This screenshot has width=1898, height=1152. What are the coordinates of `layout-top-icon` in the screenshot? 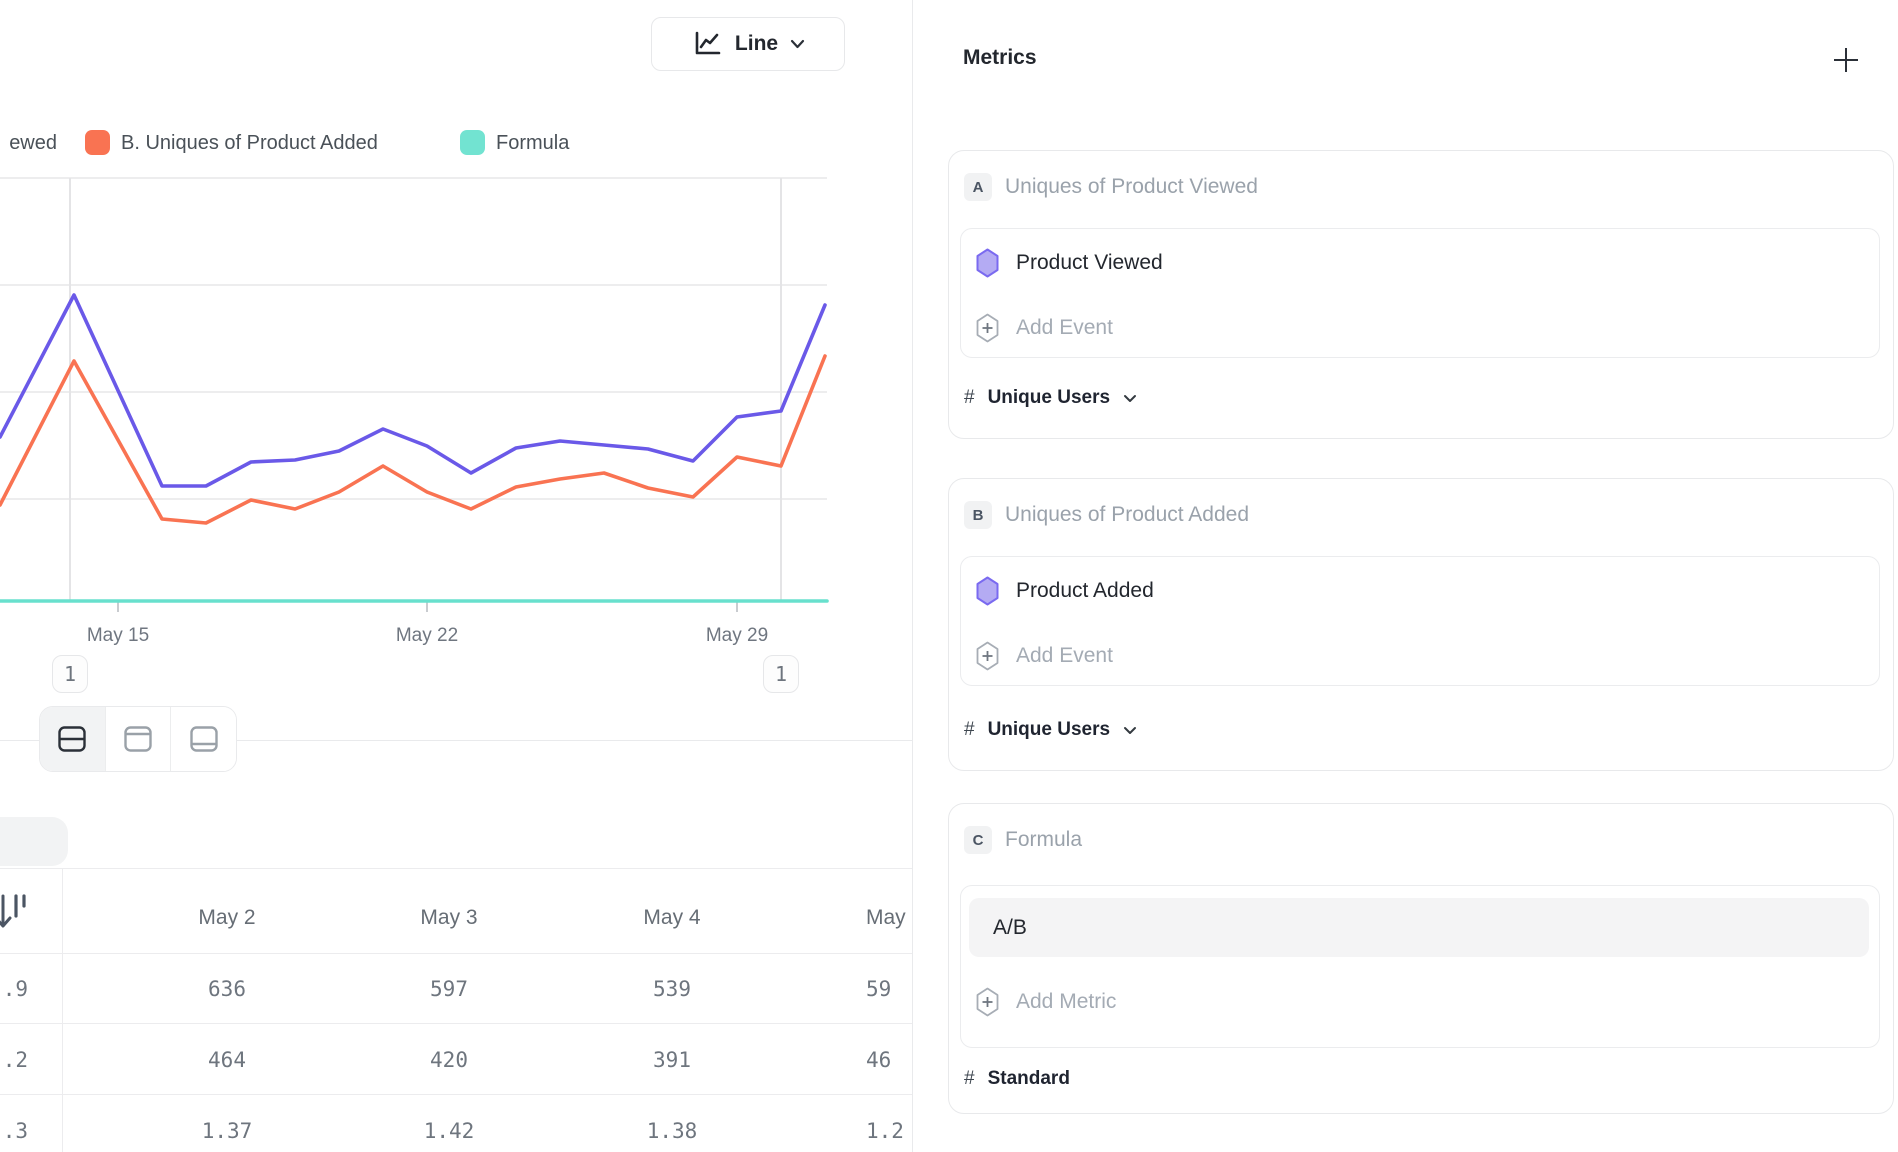 It's located at (138, 739).